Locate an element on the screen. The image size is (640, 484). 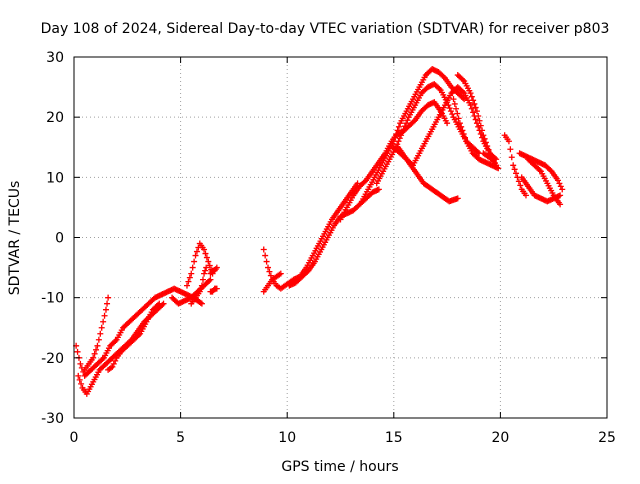
x-tick-label: 25 is located at coordinates (607, 438).